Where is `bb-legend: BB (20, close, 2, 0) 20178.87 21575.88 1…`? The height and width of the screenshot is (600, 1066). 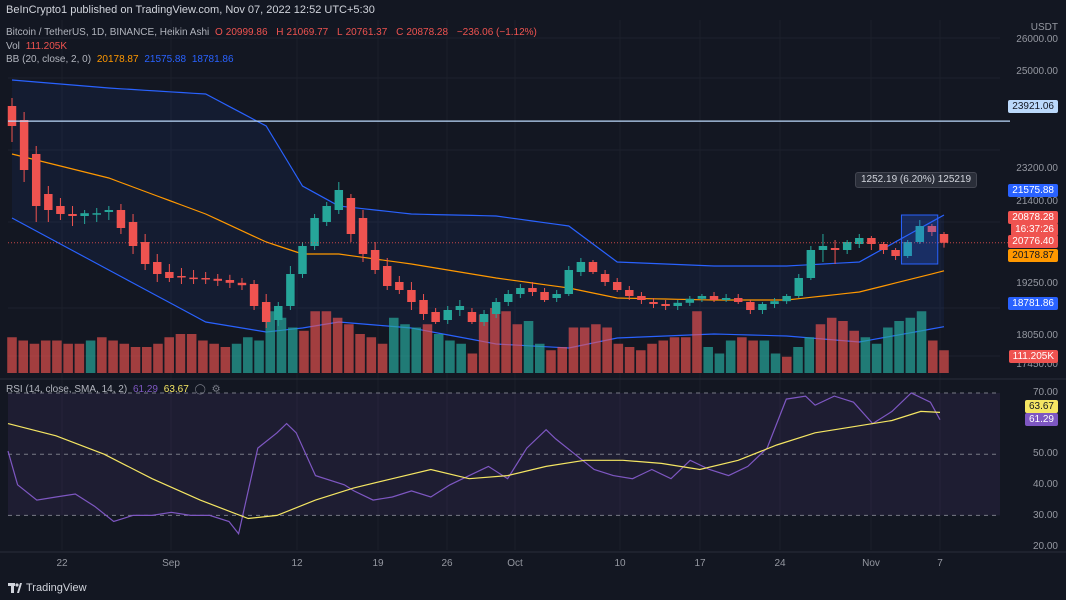
bb-legend: BB (20, close, 2, 0) 20178.87 21575.88 1… is located at coordinates (121, 59).